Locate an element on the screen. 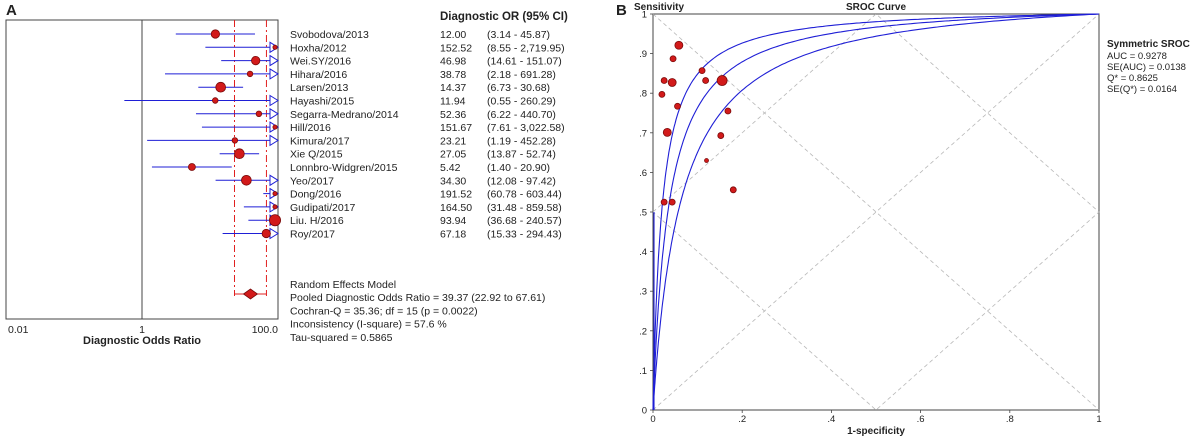  study-ci-12: (60.78 - 603.44) is located at coordinates (524, 195).